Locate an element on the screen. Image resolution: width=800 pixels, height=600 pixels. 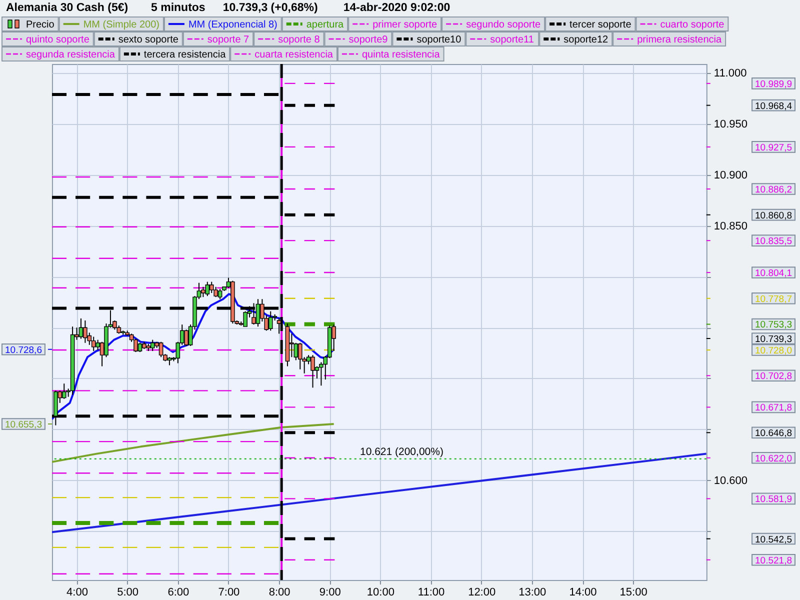
x-tick-label: 4:00 is located at coordinates (77, 592).